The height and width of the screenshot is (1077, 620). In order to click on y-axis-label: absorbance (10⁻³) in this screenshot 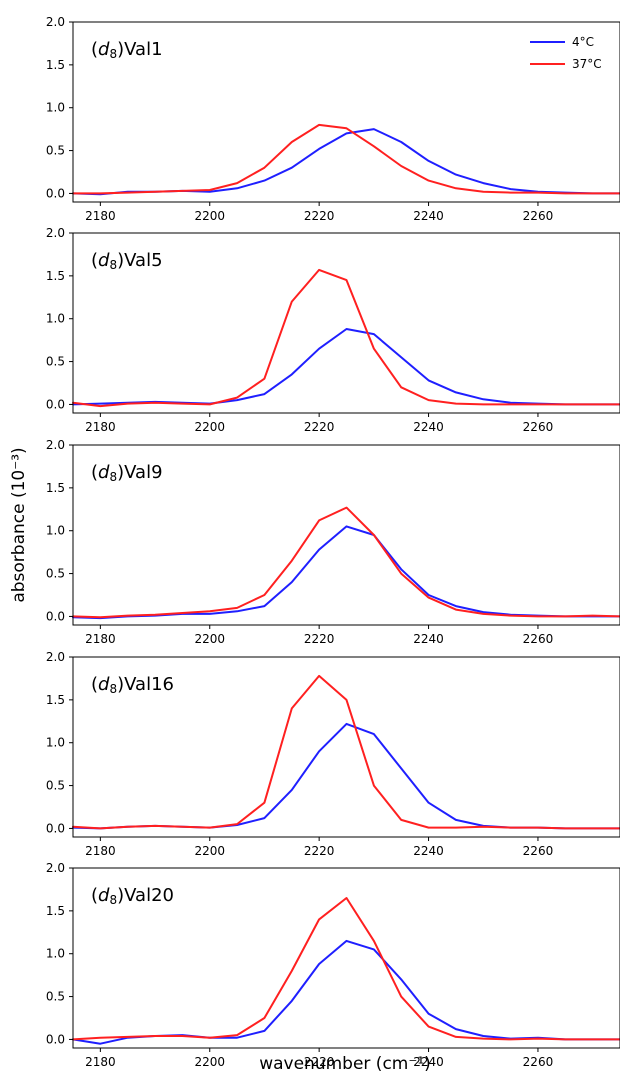, I will do `click(19, 524)`.